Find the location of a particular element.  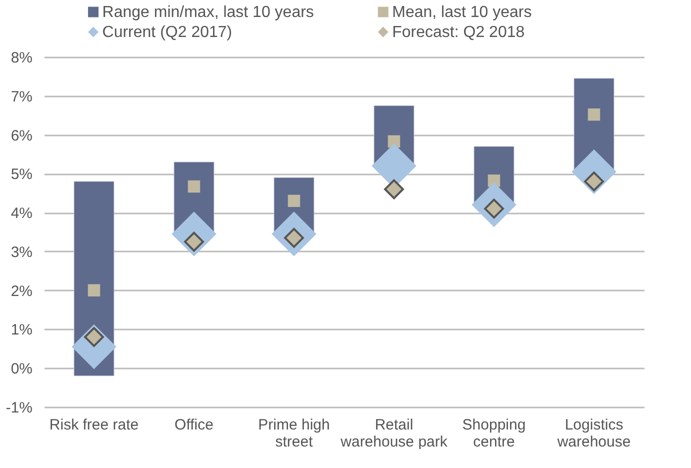

y-tick-label: 6% is located at coordinates (21, 135).